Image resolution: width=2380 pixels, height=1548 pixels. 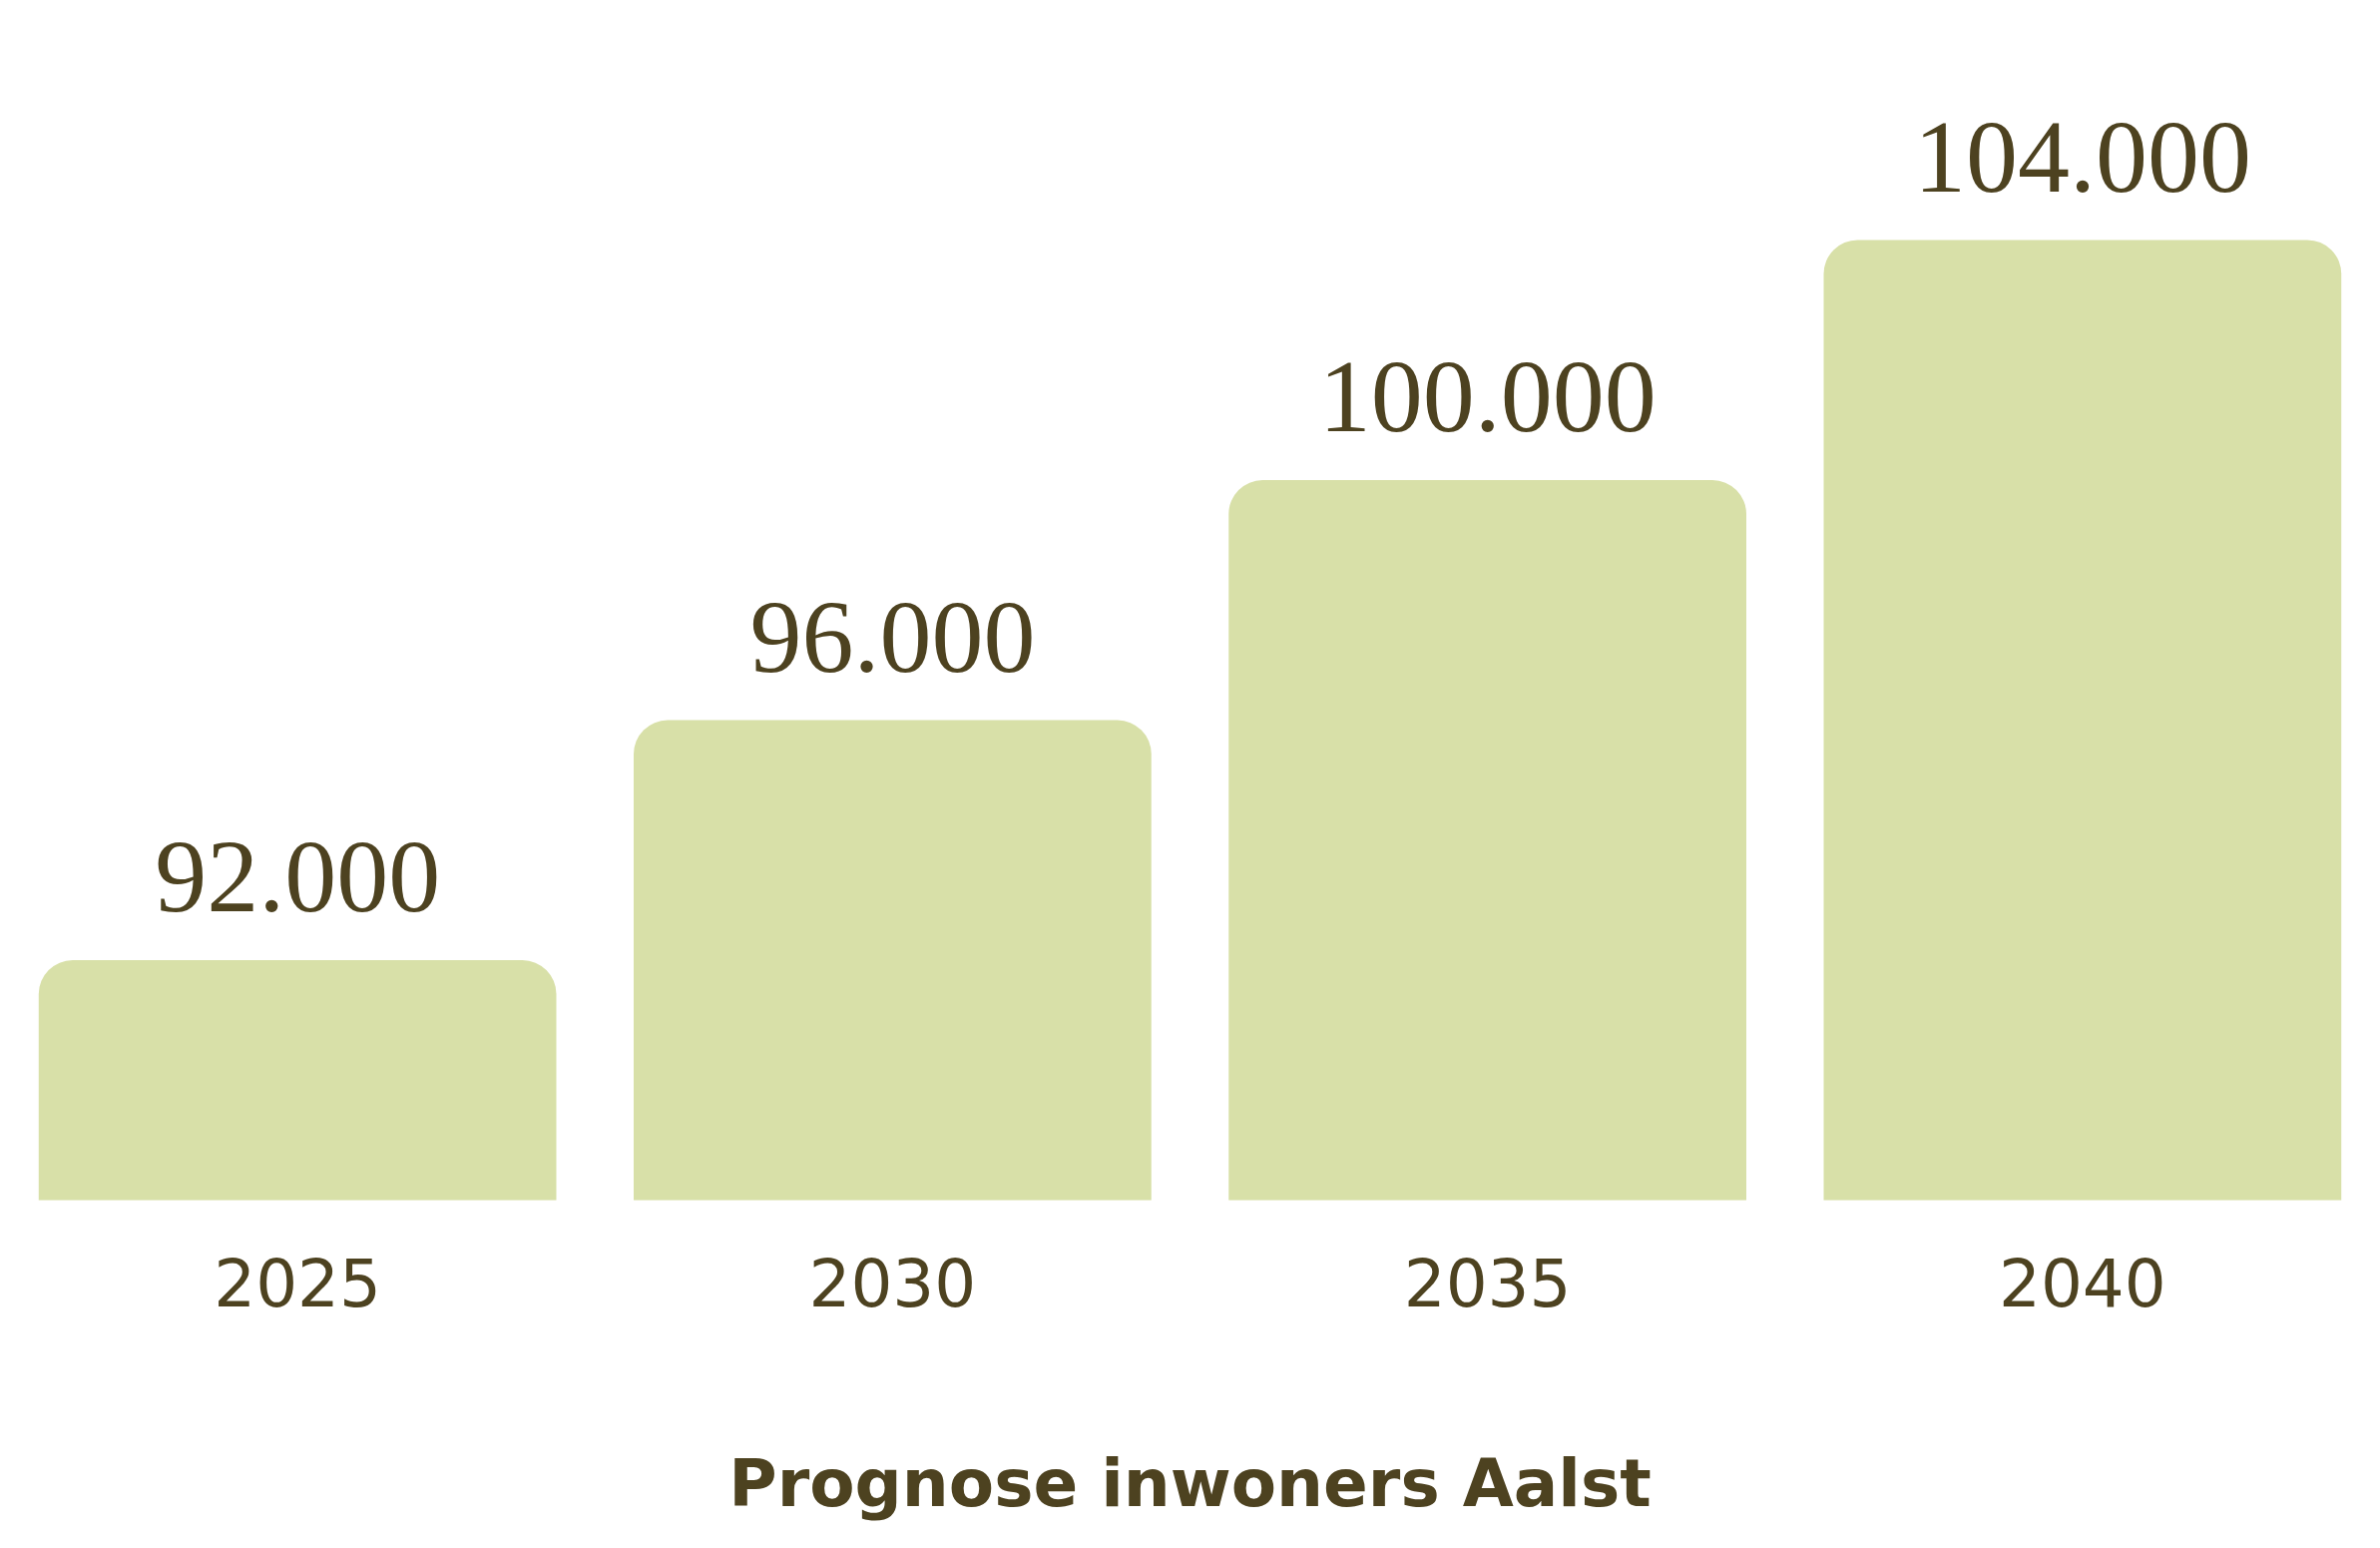 What do you see at coordinates (2082, 1284) in the screenshot?
I see `x-tick-label: 2040` at bounding box center [2082, 1284].